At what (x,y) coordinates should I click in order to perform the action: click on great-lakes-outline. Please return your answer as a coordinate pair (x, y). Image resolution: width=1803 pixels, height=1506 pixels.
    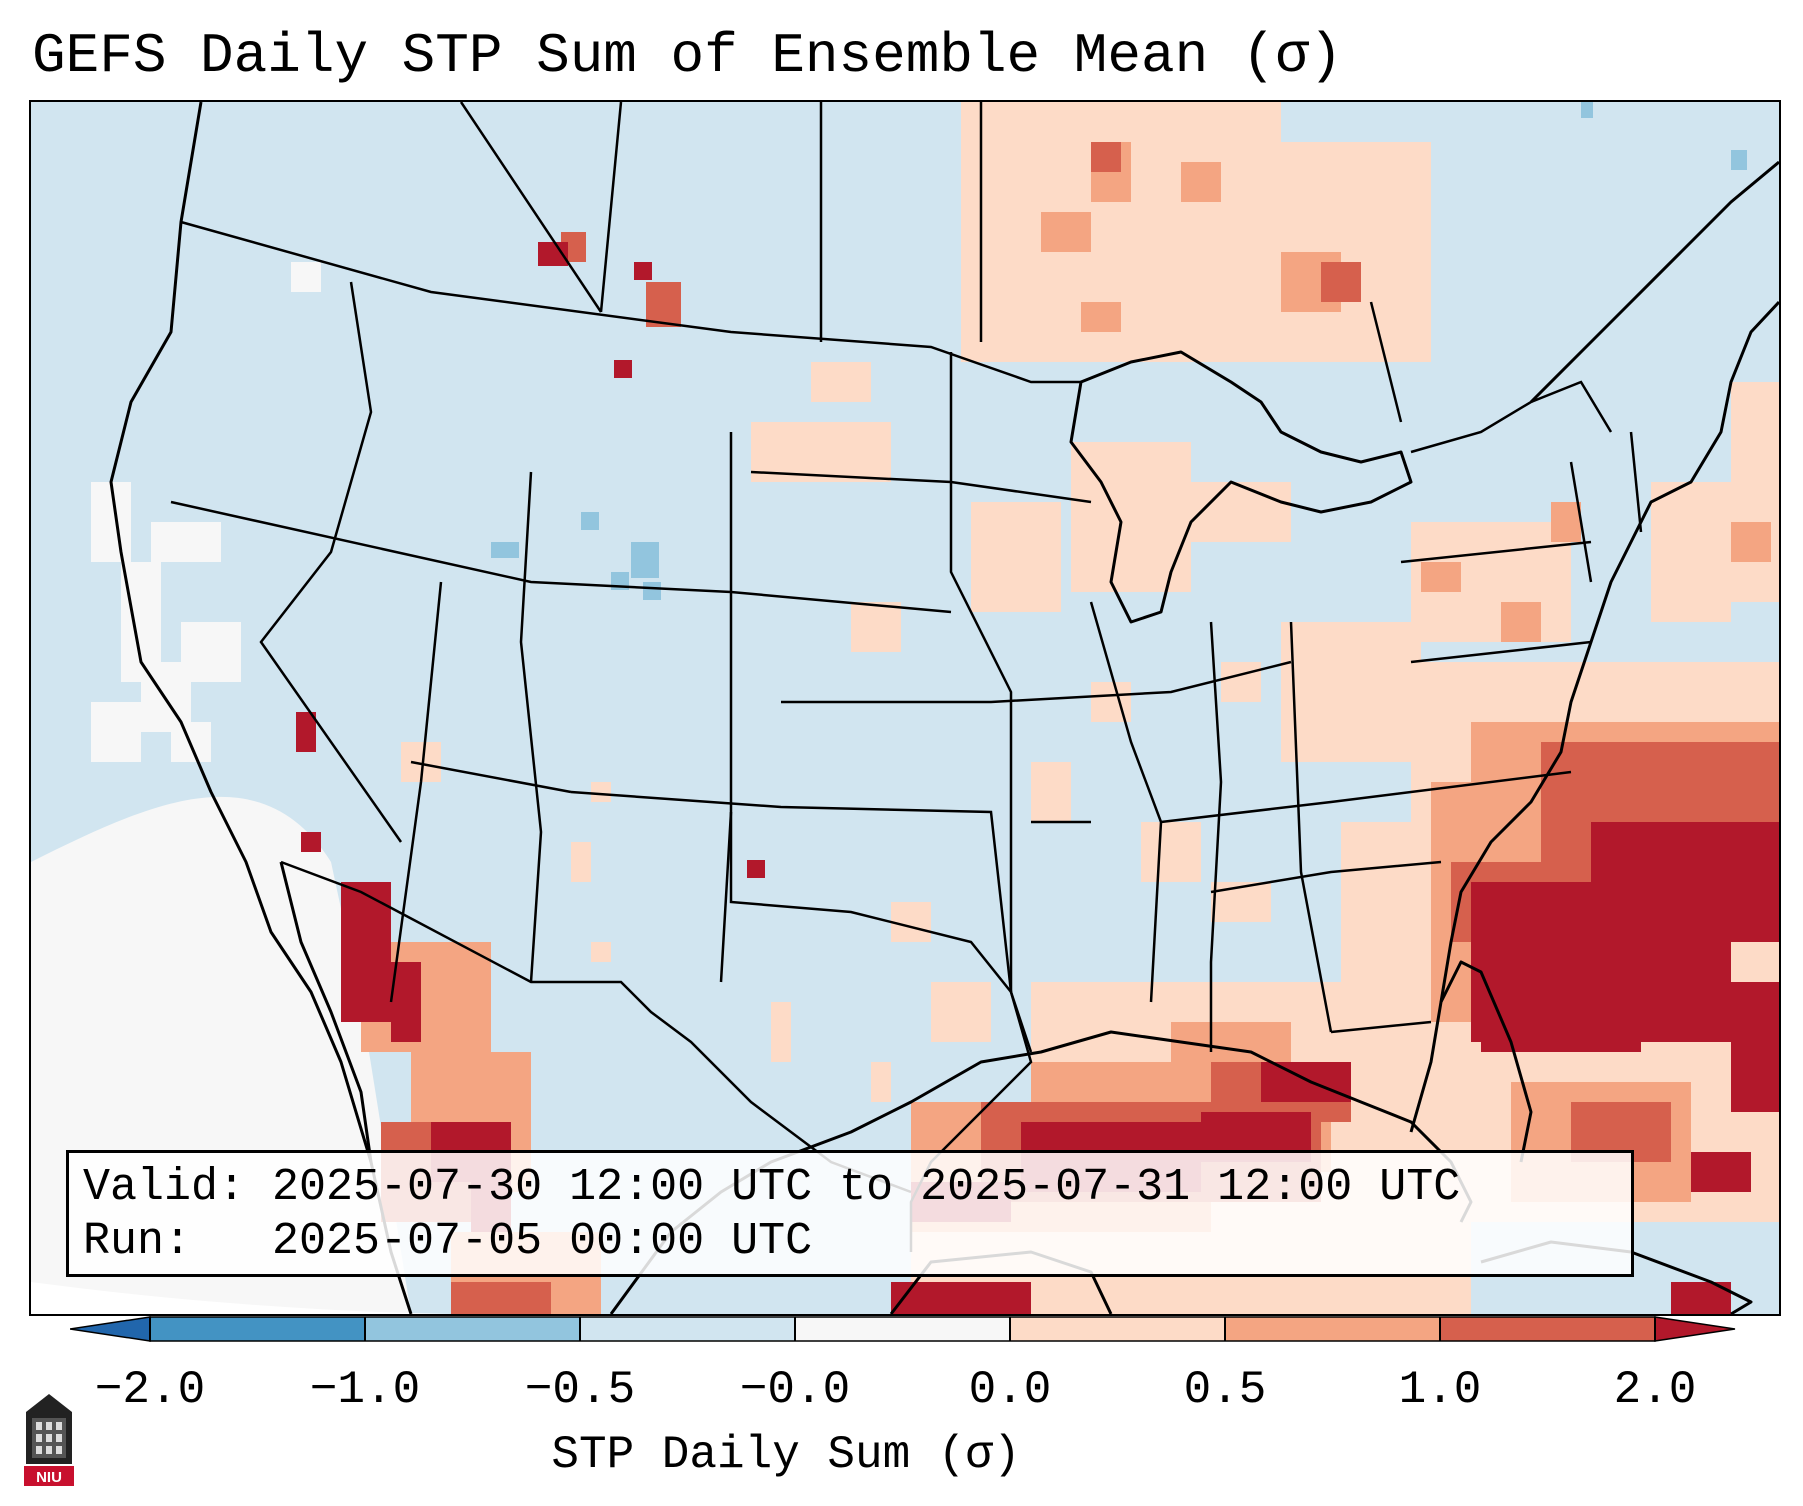
    Looking at the image, I should click on (1241, 487).